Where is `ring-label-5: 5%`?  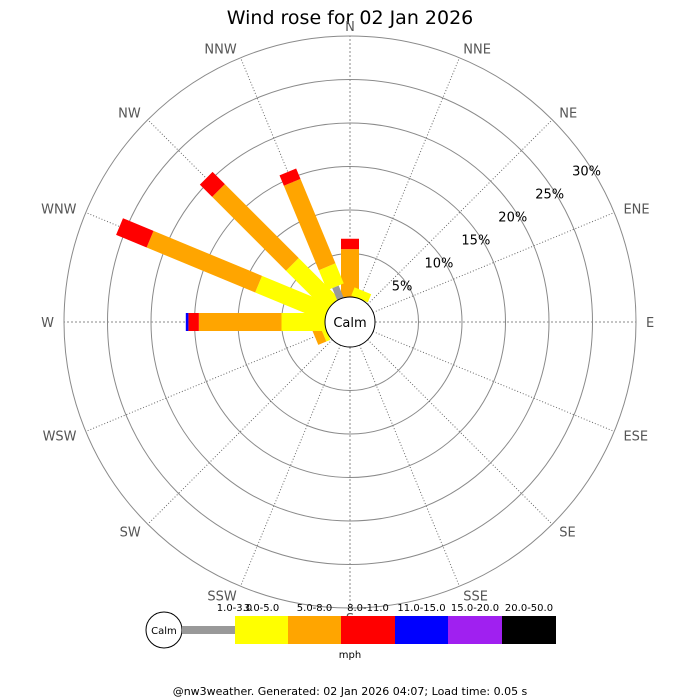 ring-label-5: 5% is located at coordinates (402, 287).